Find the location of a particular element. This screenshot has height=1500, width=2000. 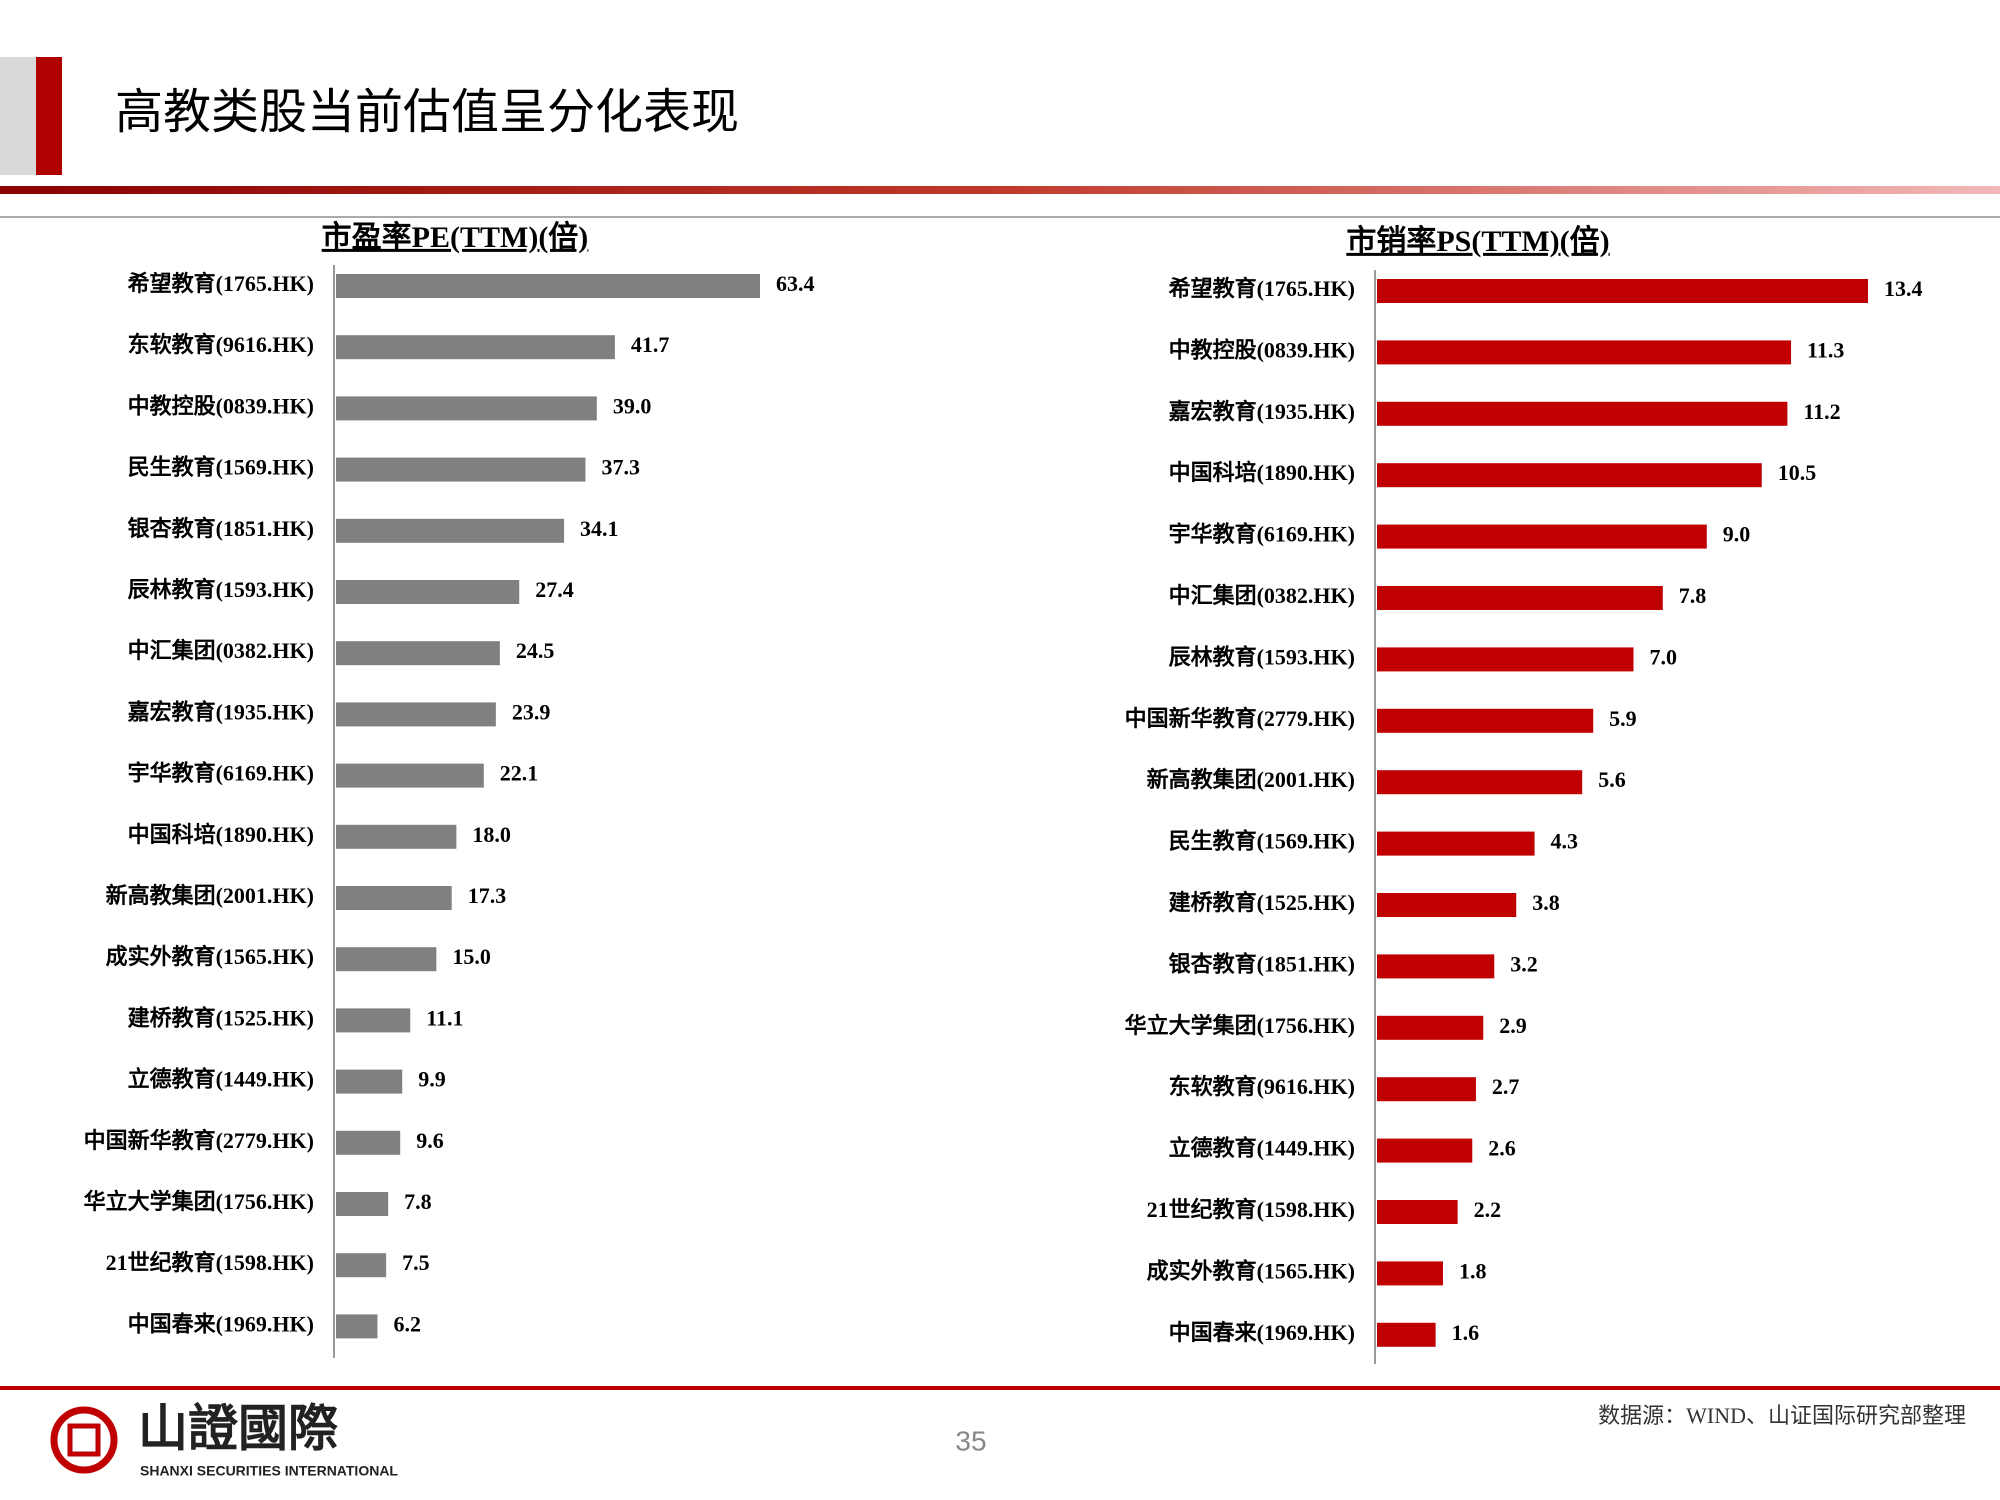

value-label: 24.5 is located at coordinates (535, 650).